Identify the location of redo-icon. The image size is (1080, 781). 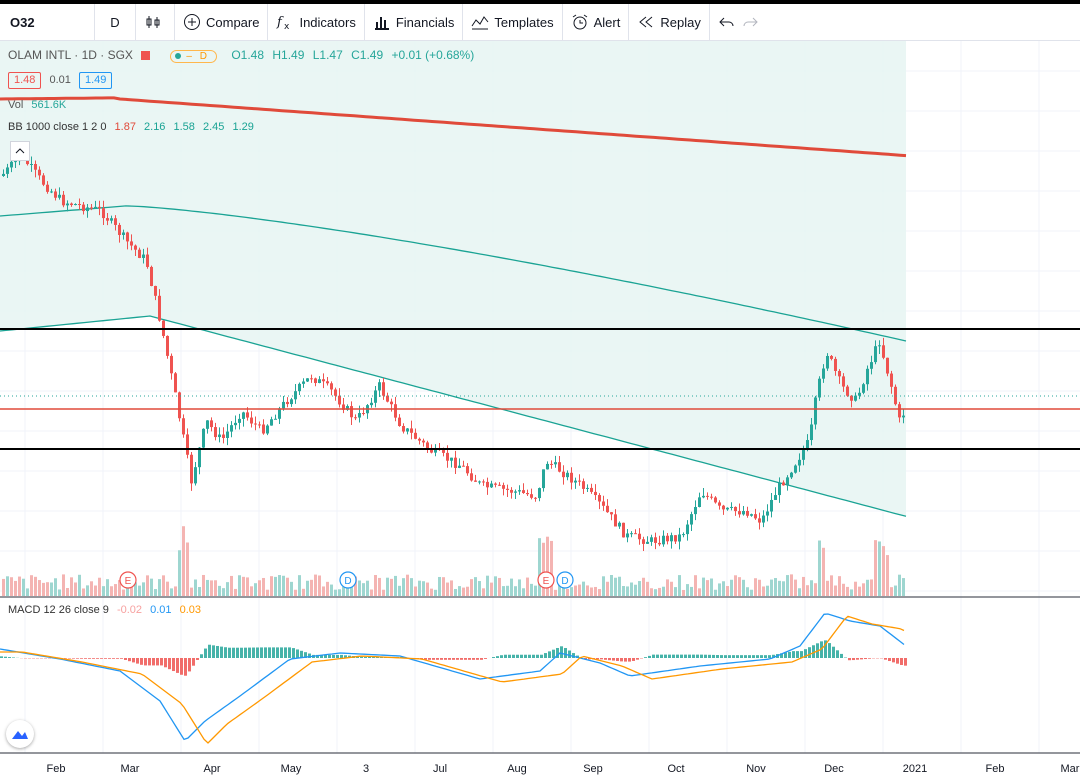
(750, 22).